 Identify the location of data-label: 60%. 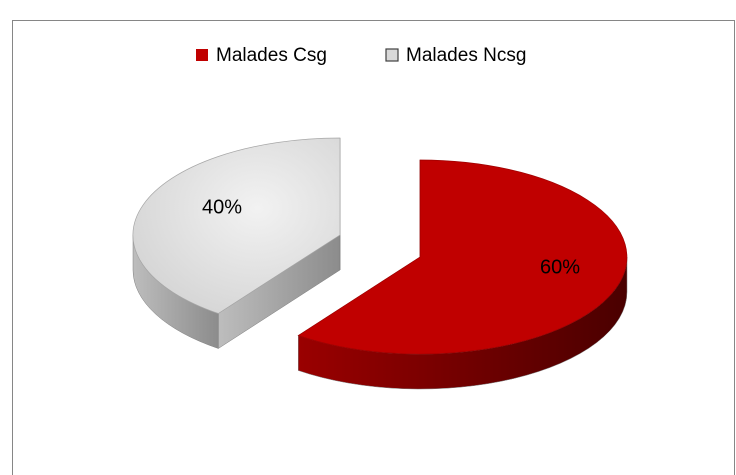
(560, 267).